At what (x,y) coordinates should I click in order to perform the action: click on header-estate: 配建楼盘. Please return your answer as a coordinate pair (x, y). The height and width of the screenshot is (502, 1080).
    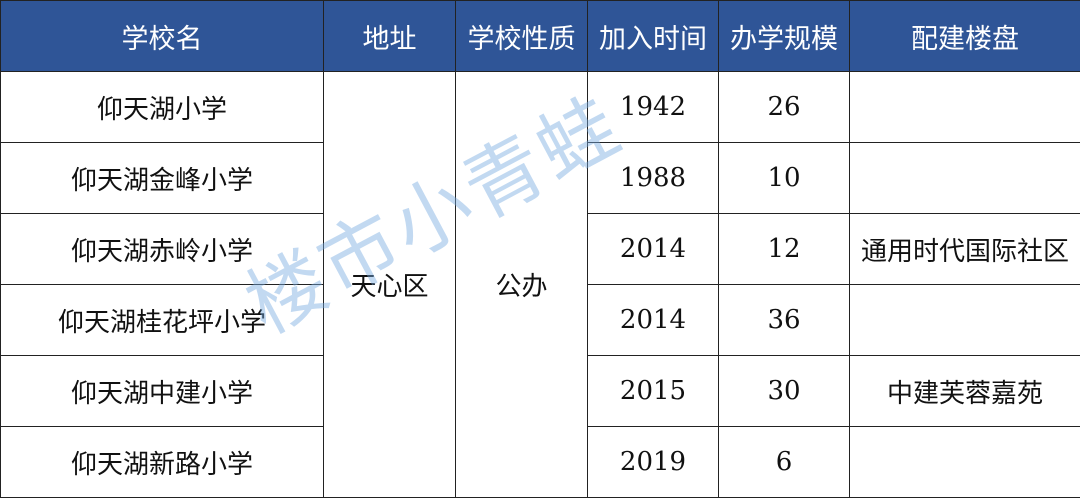
    Looking at the image, I should click on (964, 36).